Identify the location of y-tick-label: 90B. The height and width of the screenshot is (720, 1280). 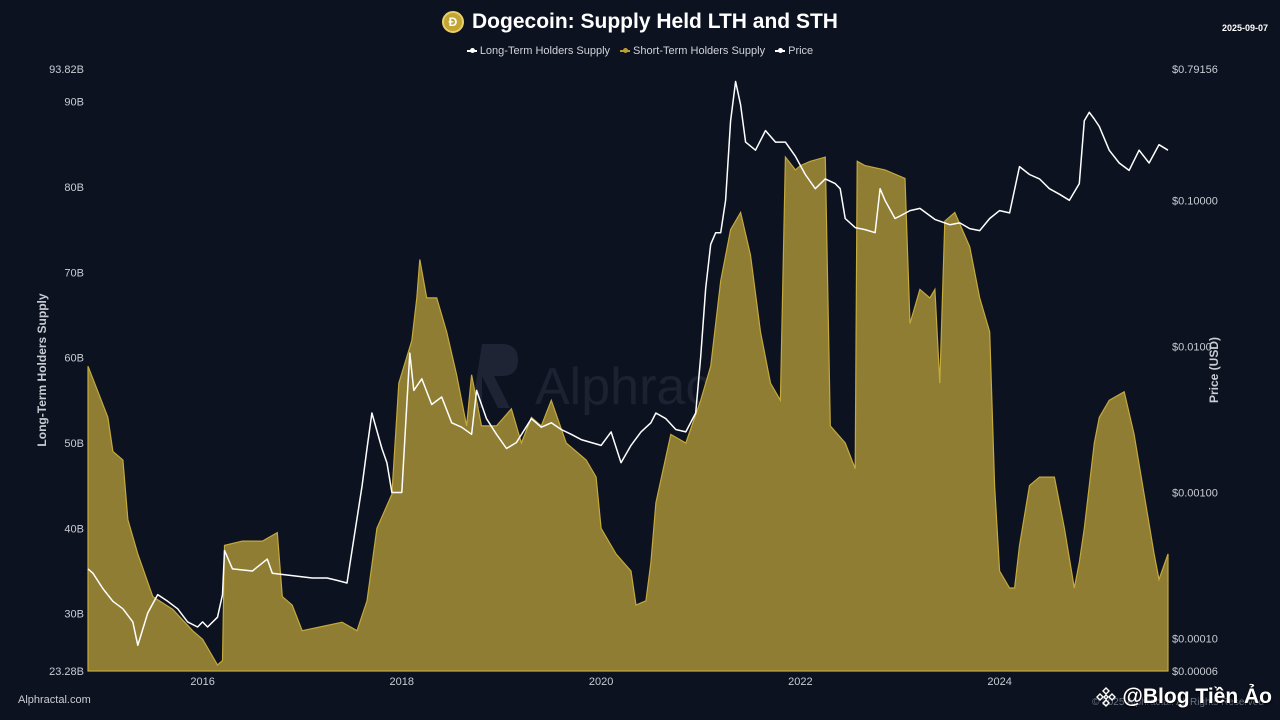
(74, 103).